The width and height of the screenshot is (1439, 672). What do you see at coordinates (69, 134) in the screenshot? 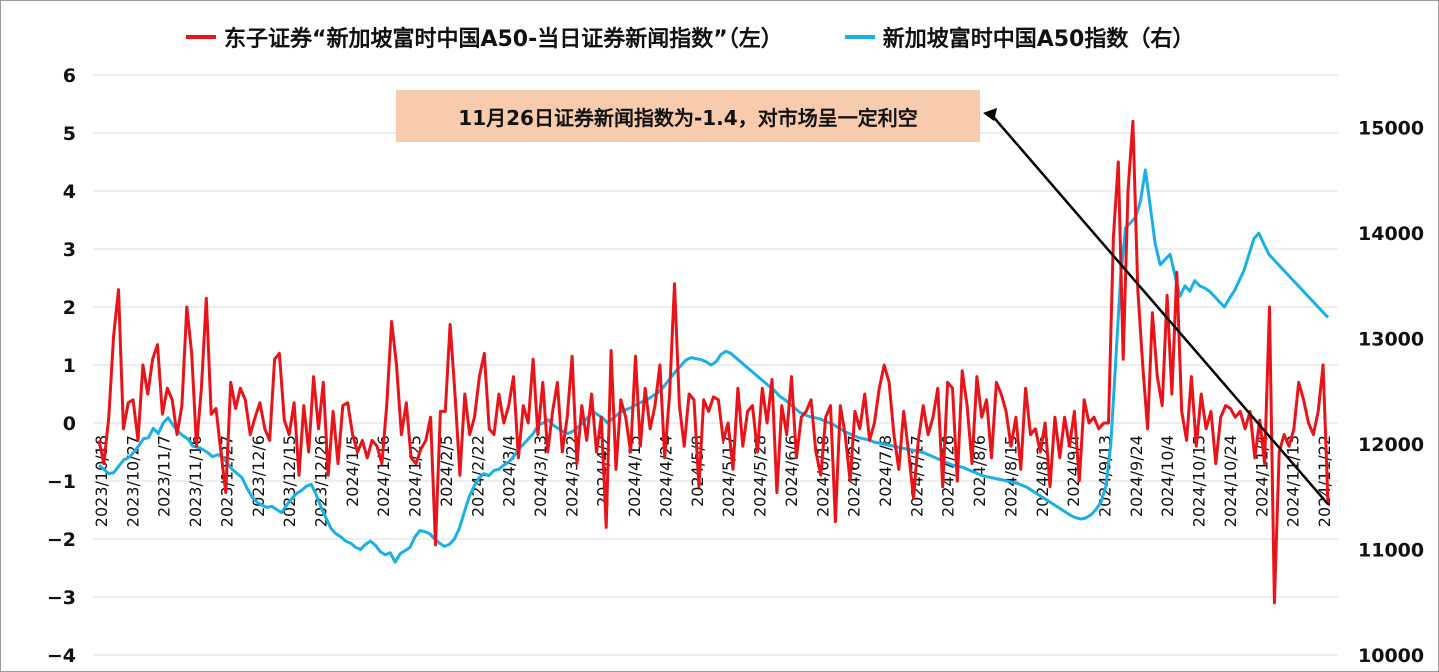
I see `y-left-tick-label: 5` at bounding box center [69, 134].